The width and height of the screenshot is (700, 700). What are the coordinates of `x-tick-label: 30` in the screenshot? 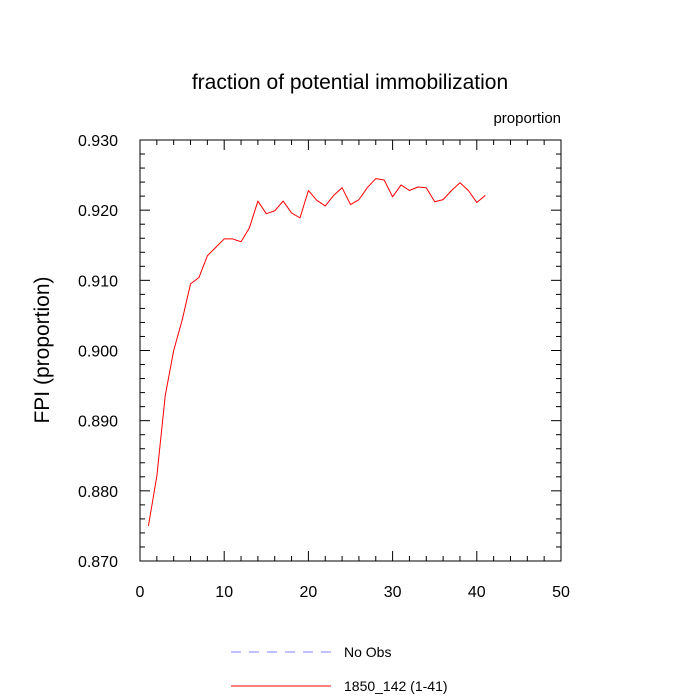 It's located at (393, 592).